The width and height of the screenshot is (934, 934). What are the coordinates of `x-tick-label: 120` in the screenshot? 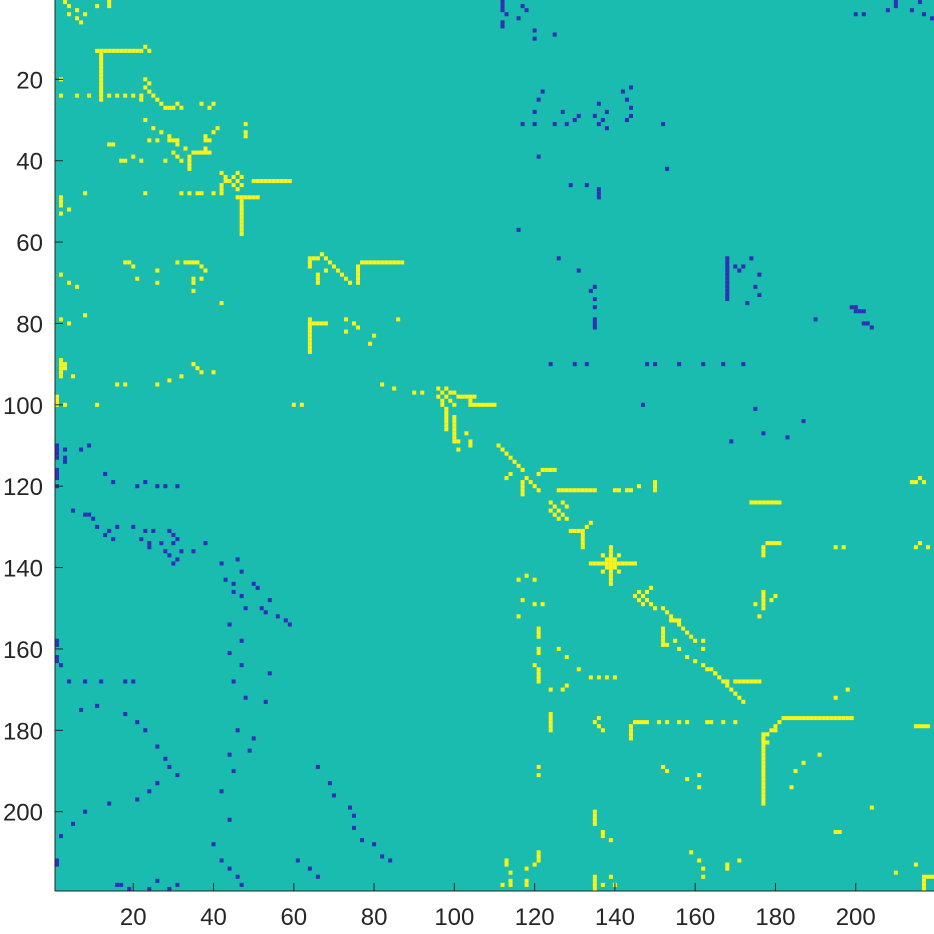 It's located at (535, 917).